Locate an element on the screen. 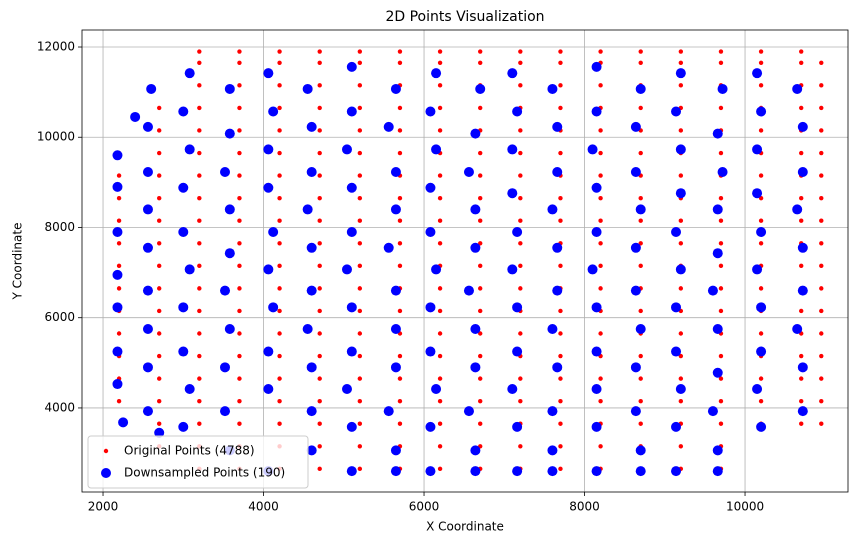  x-tick-label: 10000 is located at coordinates (745, 507).